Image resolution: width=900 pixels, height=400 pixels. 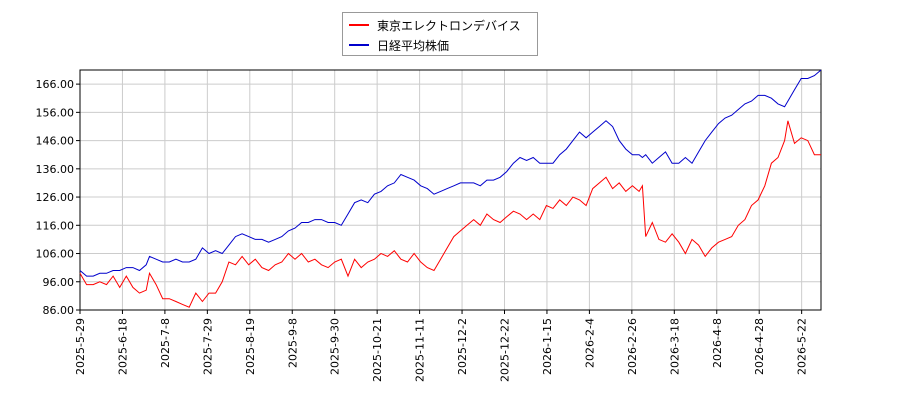 What do you see at coordinates (462, 346) in the screenshot?
I see `x-tick-label: 2025-12-2` at bounding box center [462, 346].